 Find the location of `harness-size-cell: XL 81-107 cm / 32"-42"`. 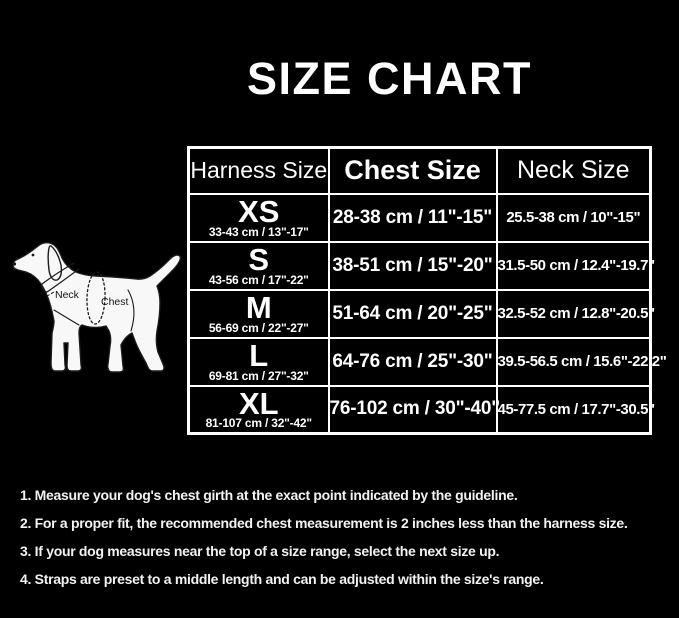

harness-size-cell: XL 81-107 cm / 32"-42" is located at coordinates (258, 409).